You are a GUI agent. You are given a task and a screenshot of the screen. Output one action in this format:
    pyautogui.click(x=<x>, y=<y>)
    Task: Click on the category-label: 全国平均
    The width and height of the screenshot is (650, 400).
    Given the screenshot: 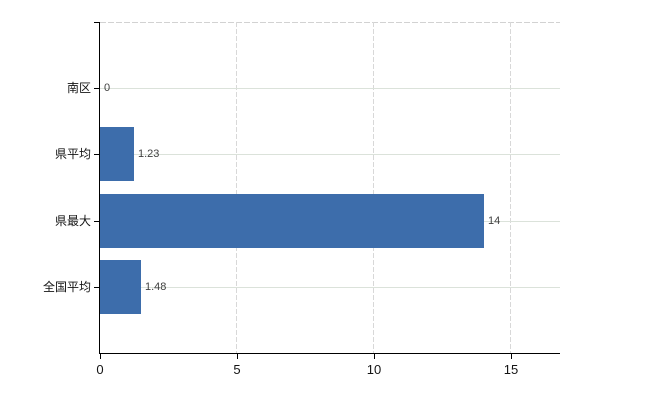 What is the action you would take?
    pyautogui.click(x=66, y=287)
    